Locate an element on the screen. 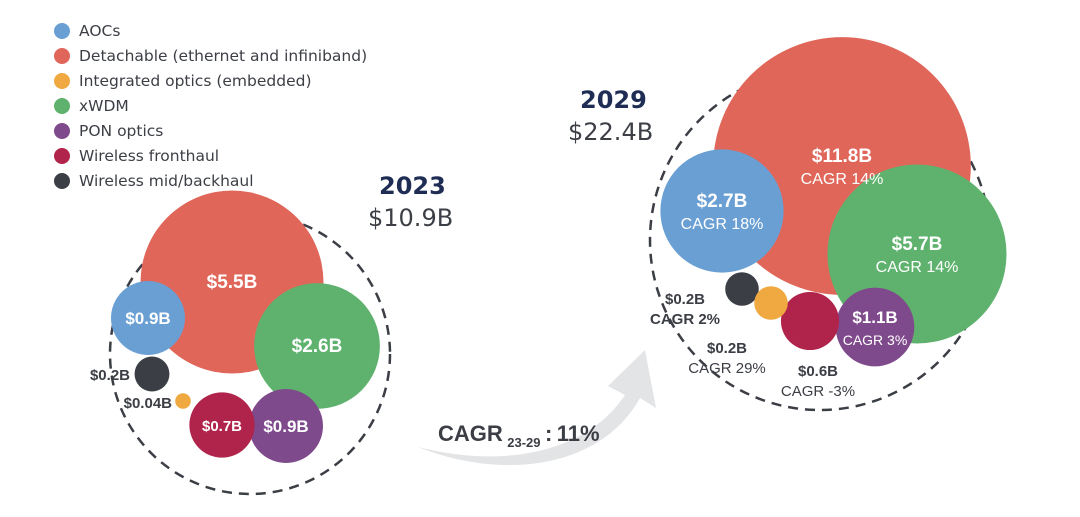 The image size is (1080, 517). data-label: $11.8B is located at coordinates (842, 156).